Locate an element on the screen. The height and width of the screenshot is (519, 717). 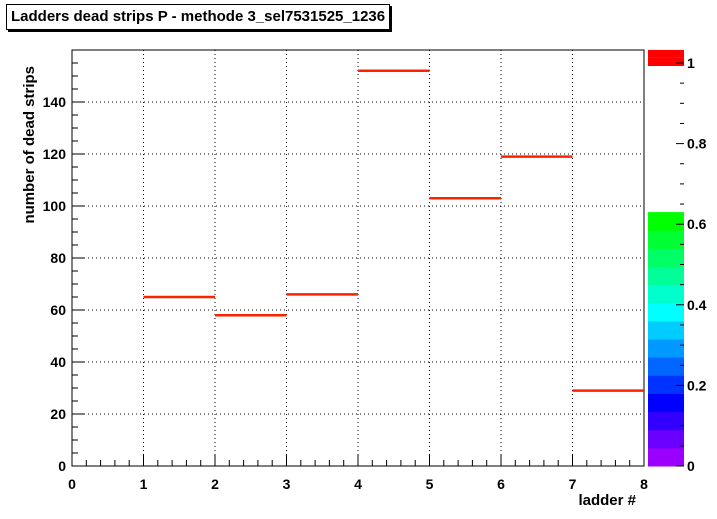
palette-tick-label: 0.4 is located at coordinates (697, 305).